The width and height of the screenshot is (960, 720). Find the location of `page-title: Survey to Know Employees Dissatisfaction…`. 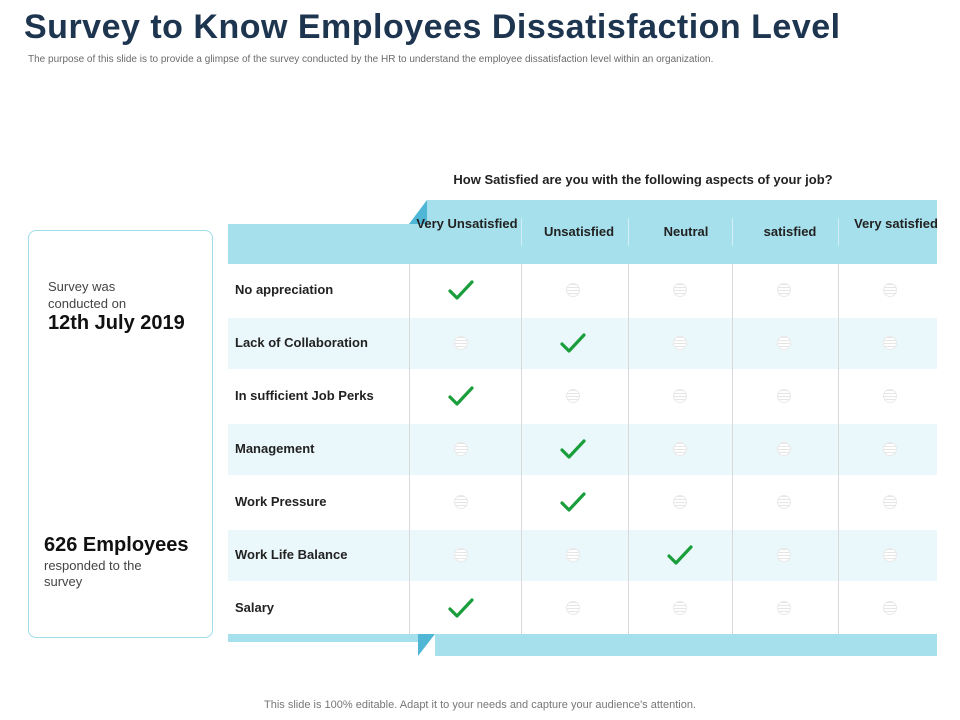

page-title: Survey to Know Employees Dissatisfaction… is located at coordinates (432, 27).